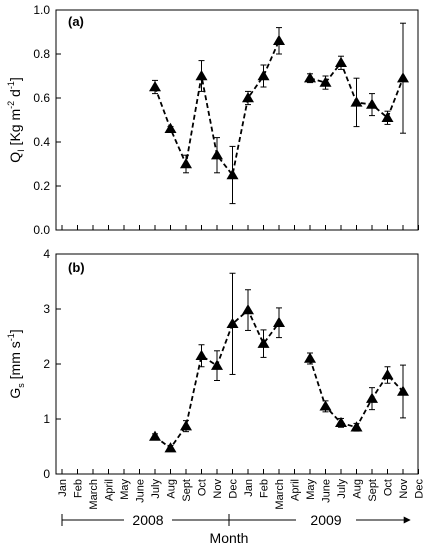 The width and height of the screenshot is (427, 555). I want to click on year-label-2009: 2009, so click(325, 520).